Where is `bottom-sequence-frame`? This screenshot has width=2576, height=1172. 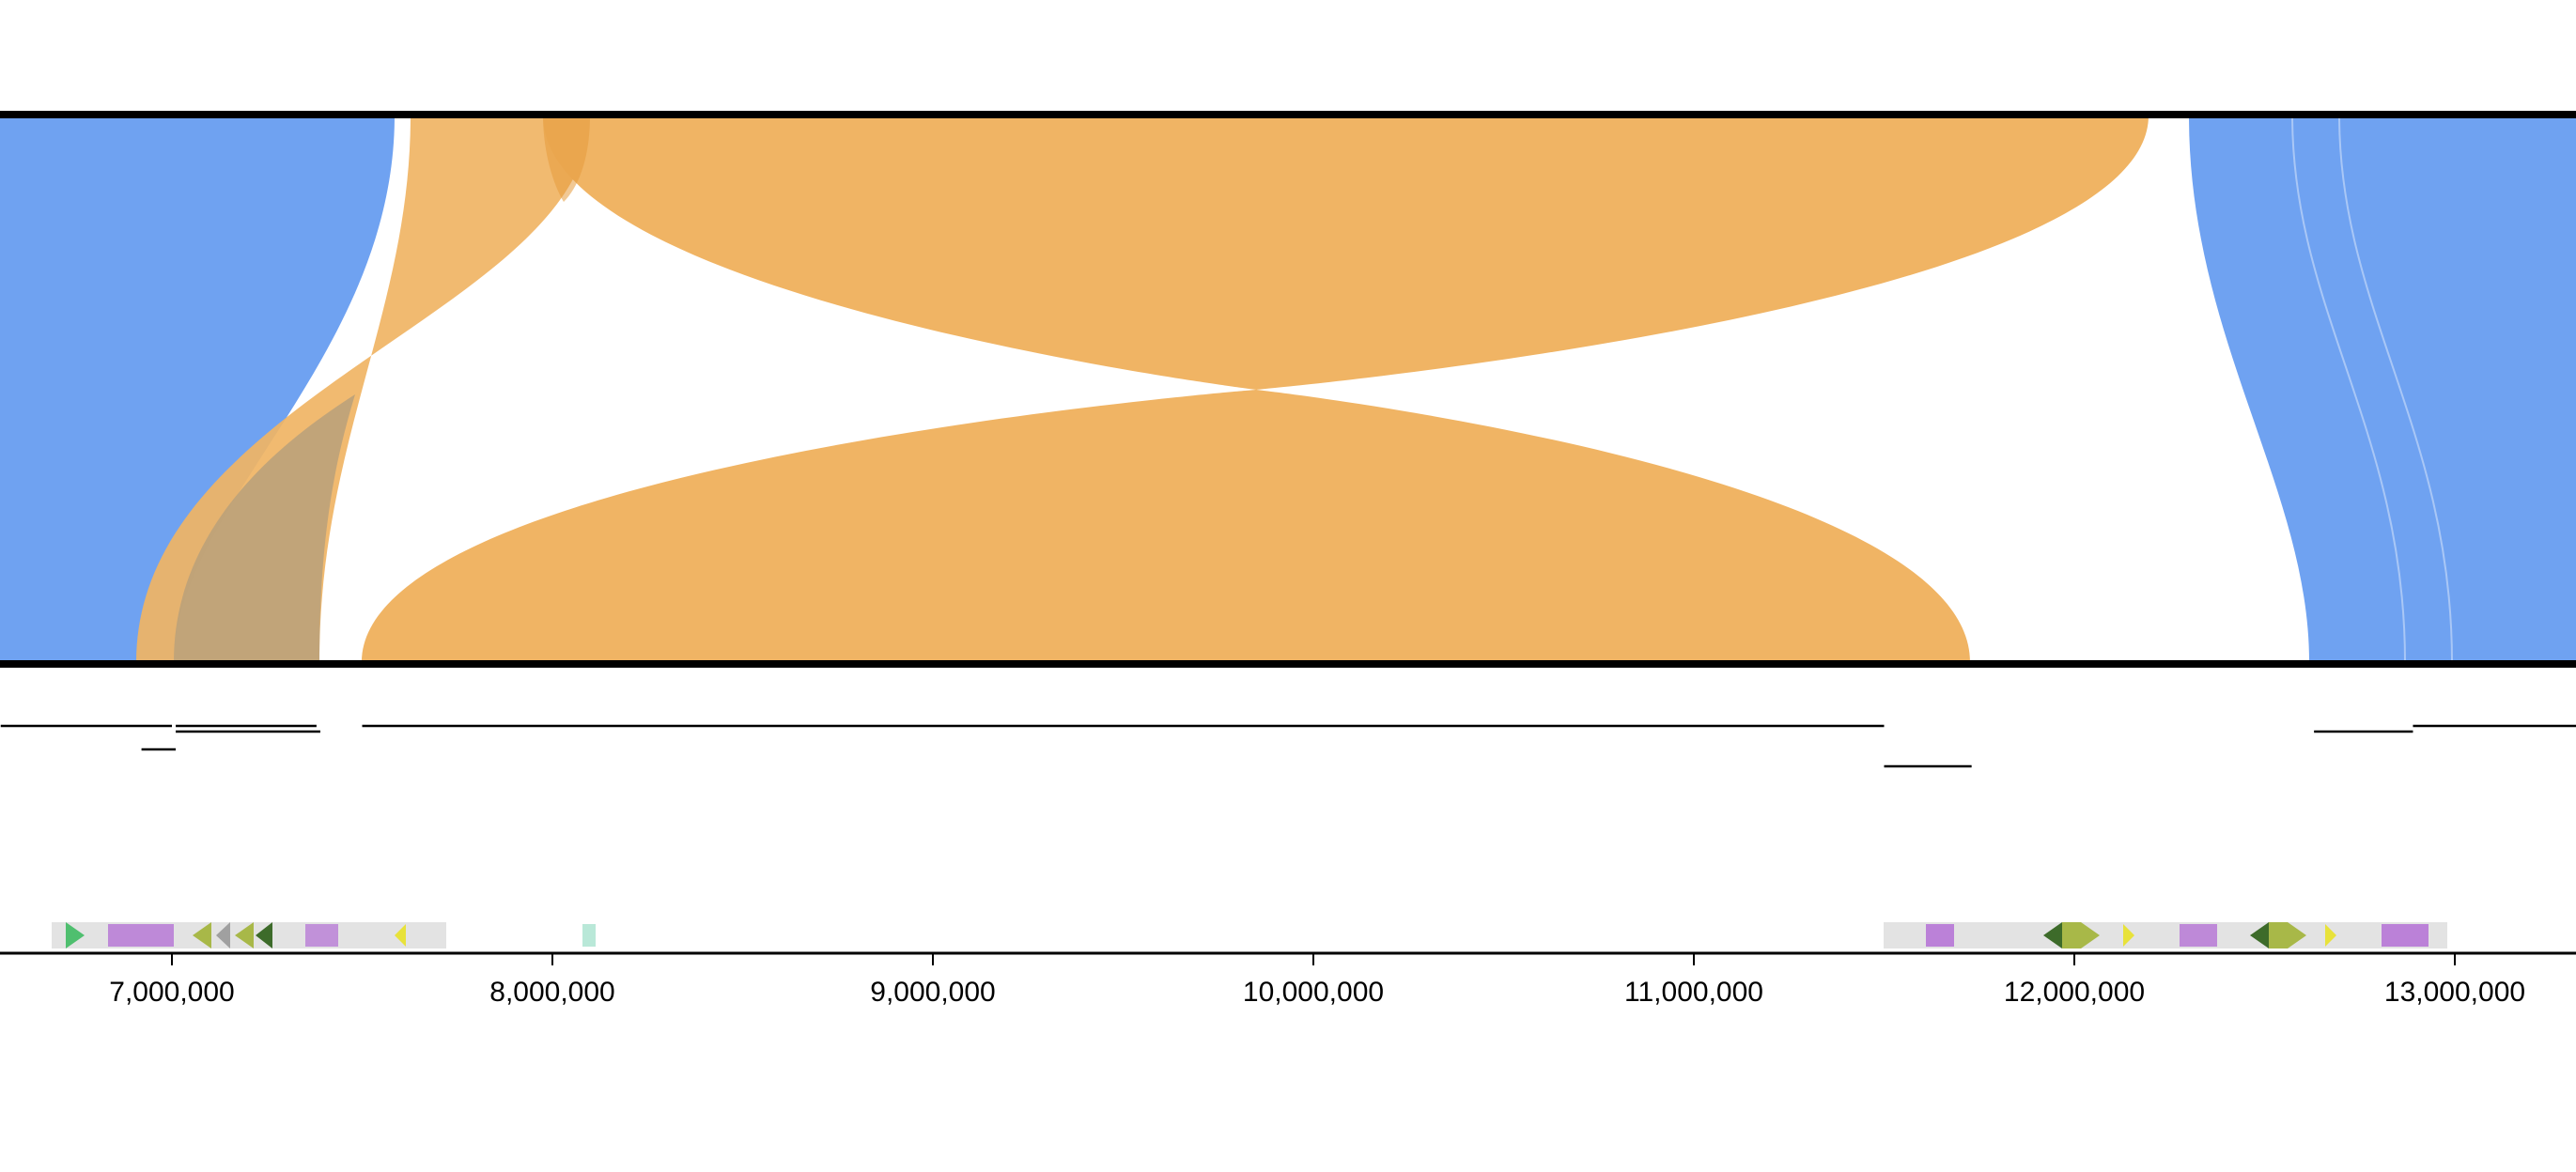 bottom-sequence-frame is located at coordinates (1288, 664).